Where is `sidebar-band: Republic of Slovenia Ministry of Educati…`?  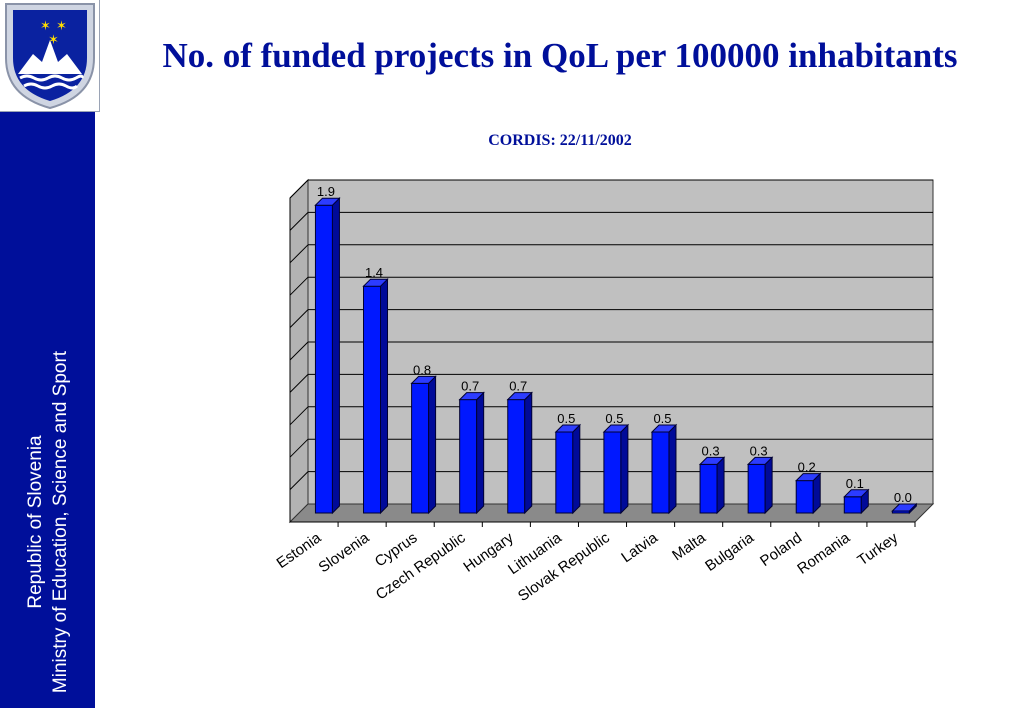
sidebar-band: Republic of Slovenia Ministry of Educati… is located at coordinates (47, 410).